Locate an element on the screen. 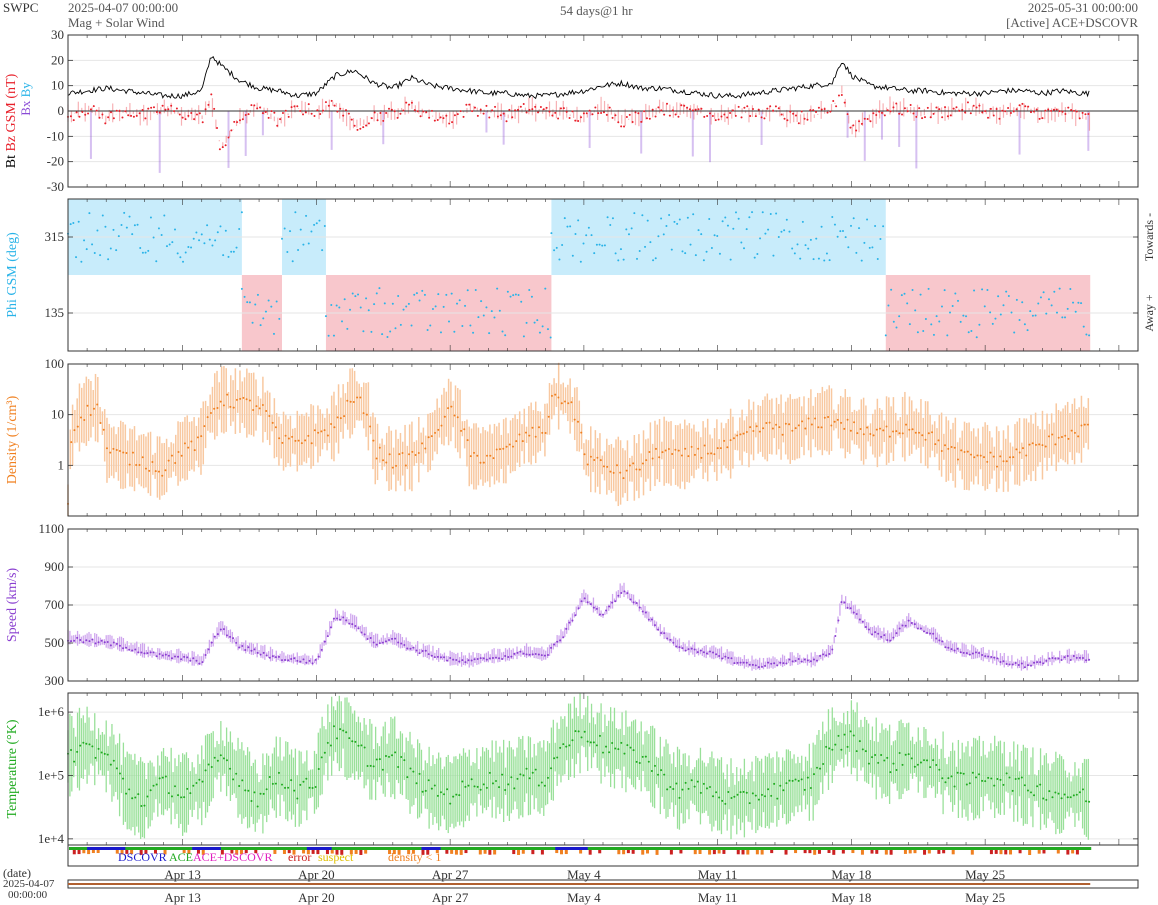  y-tick-label: 10 is located at coordinates (57, 85).